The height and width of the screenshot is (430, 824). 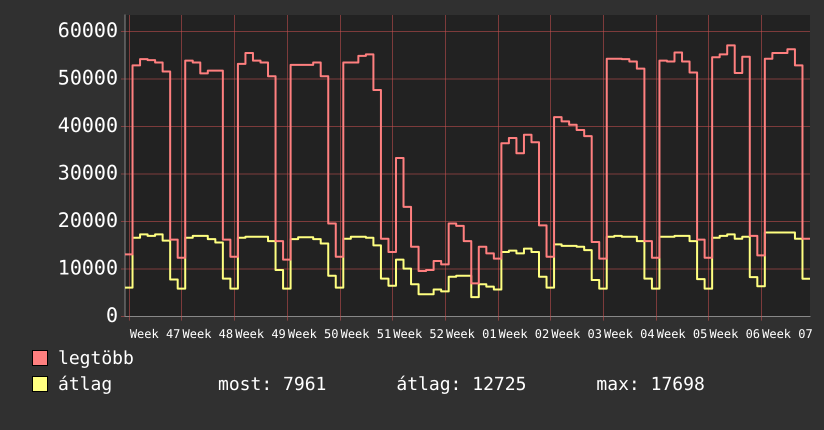 I want to click on legend-label: legtöbb, so click(x=96, y=358).